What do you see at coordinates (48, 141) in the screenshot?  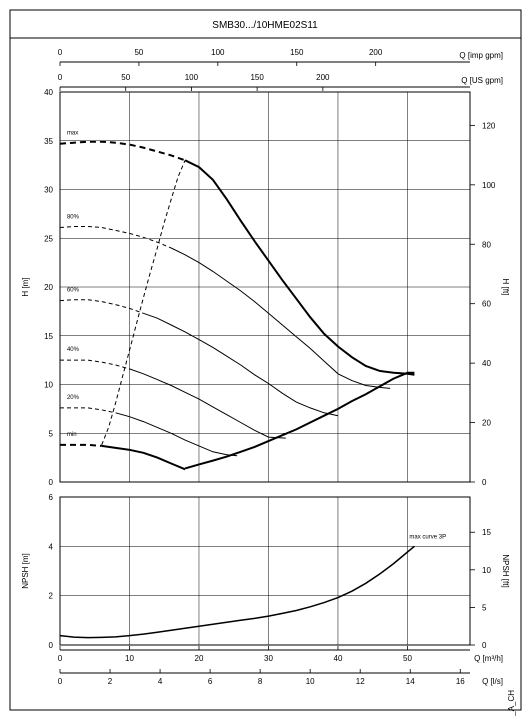 I see `head-y-tick-label: 35` at bounding box center [48, 141].